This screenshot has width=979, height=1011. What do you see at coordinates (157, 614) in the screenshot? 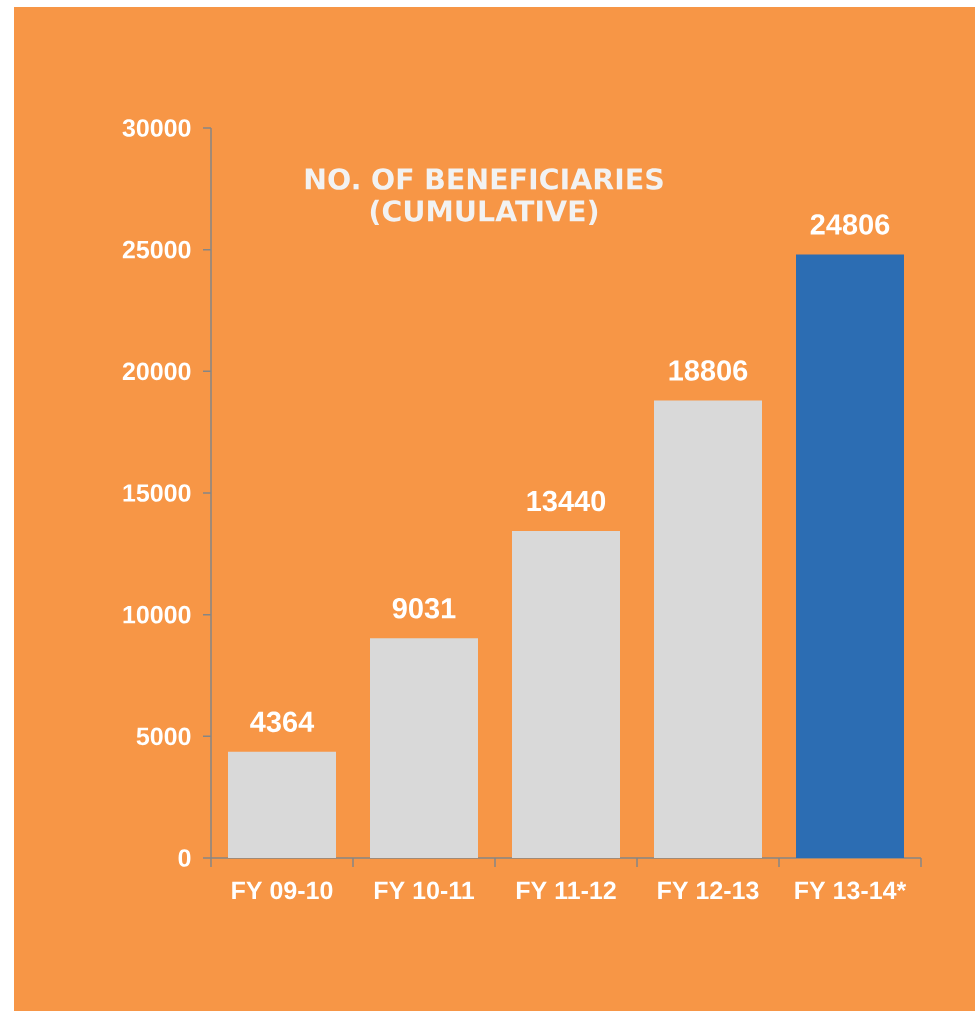
I see `y-tick-label: 10000` at bounding box center [157, 614].